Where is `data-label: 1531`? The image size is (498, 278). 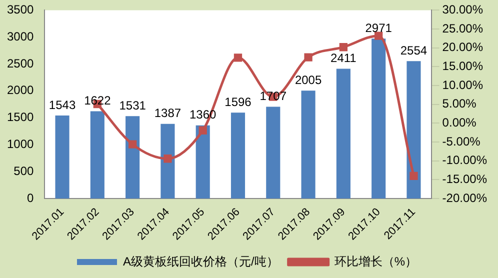
data-label: 1531 is located at coordinates (132, 105).